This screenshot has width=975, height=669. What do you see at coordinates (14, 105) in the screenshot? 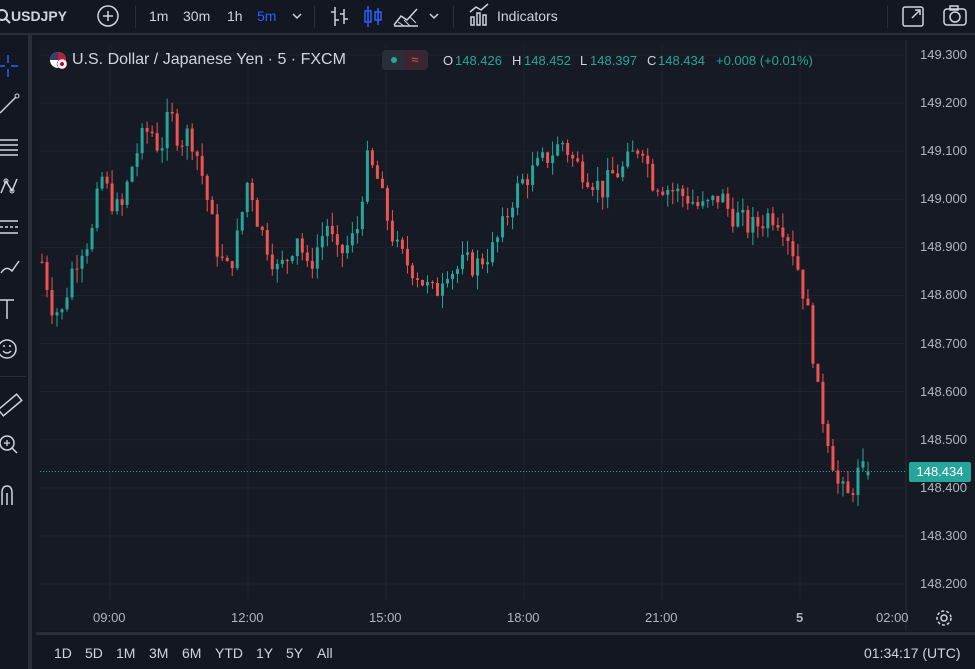
I see `trend-line-icon` at bounding box center [14, 105].